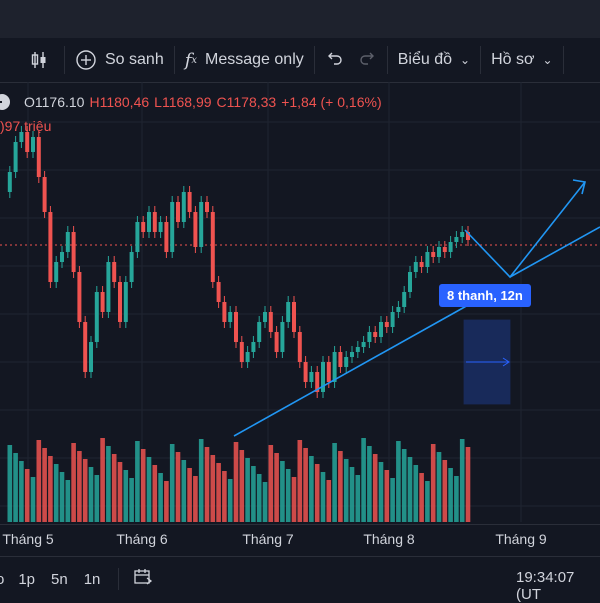  I want to click on xaxis-tick: Tháng 6, so click(142, 539).